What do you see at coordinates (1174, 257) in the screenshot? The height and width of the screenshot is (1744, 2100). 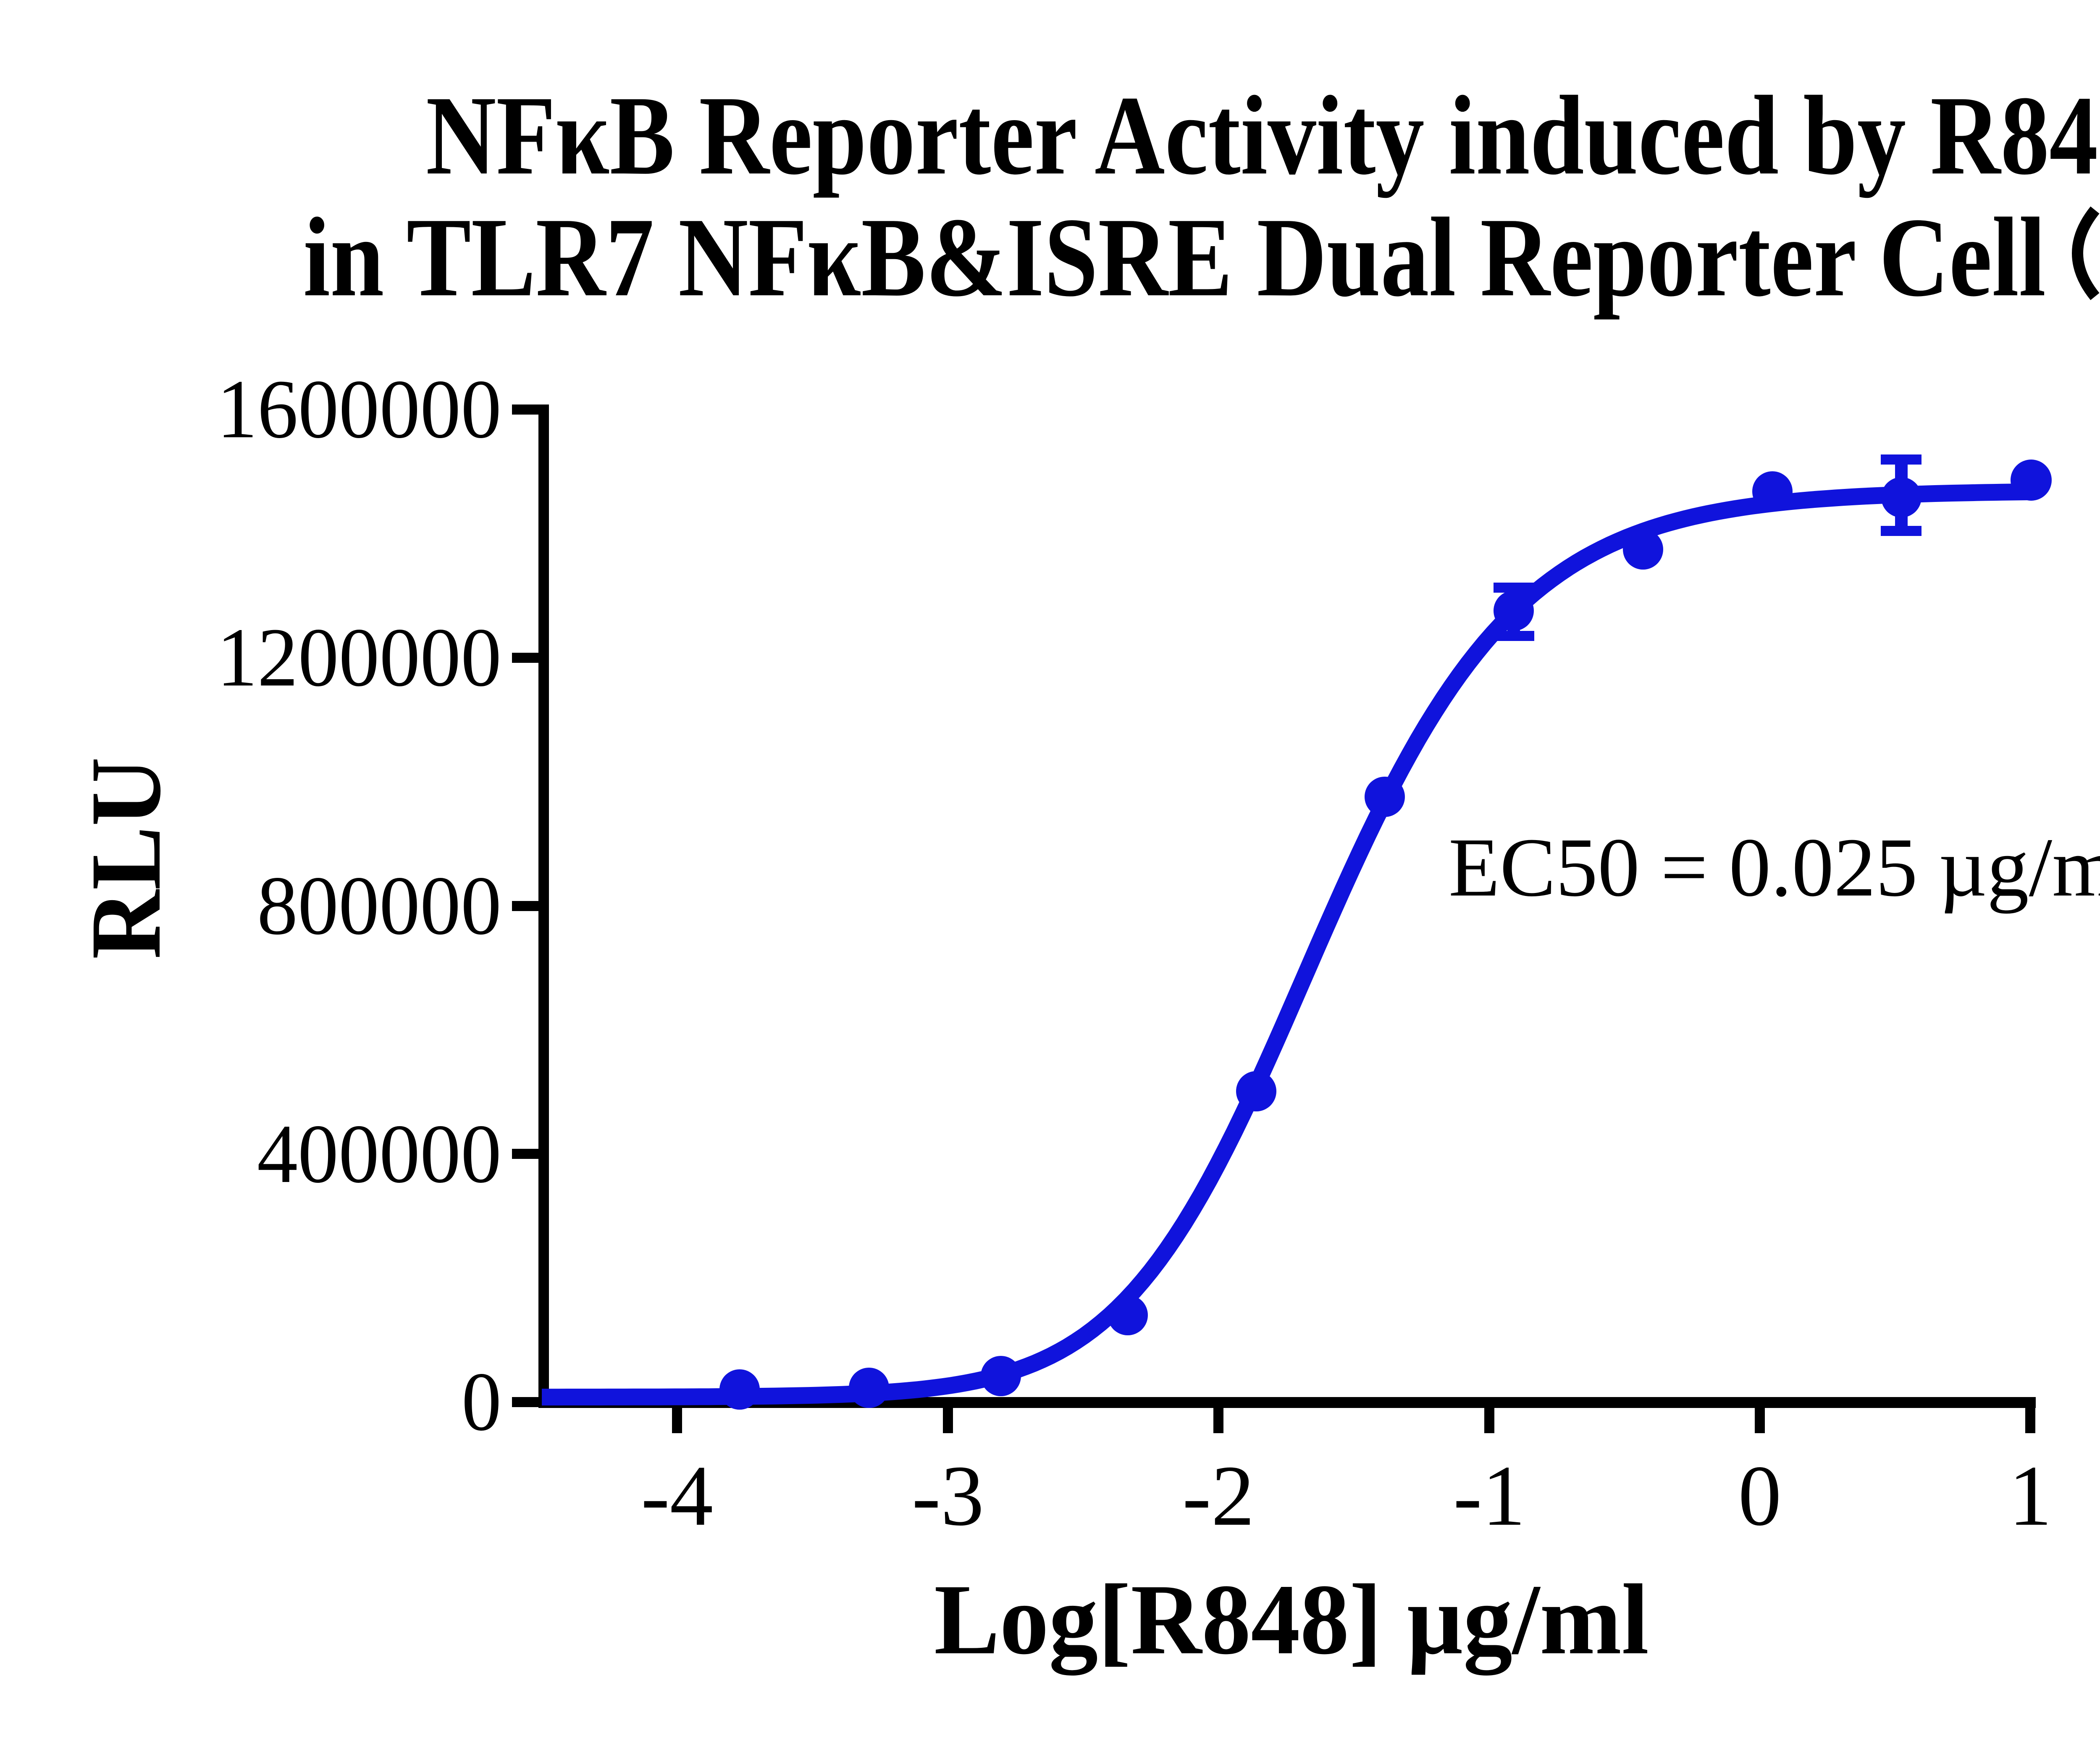 I see `svg-text:in TLR7 NFκB&ISRE Dual Reporte: in TLR7 NFκB&ISRE Dual Reporter Cell` at bounding box center [1174, 257].